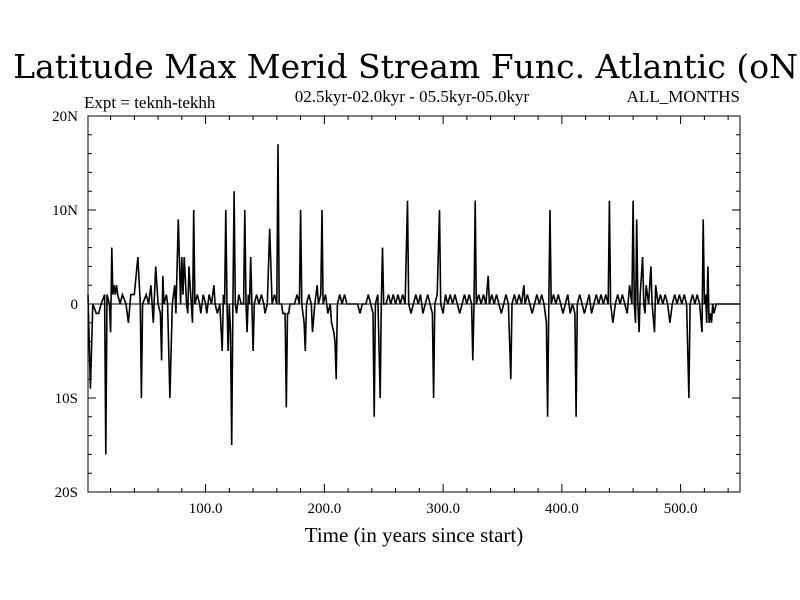  I want to click on y-tick-label: 0, so click(75, 305).